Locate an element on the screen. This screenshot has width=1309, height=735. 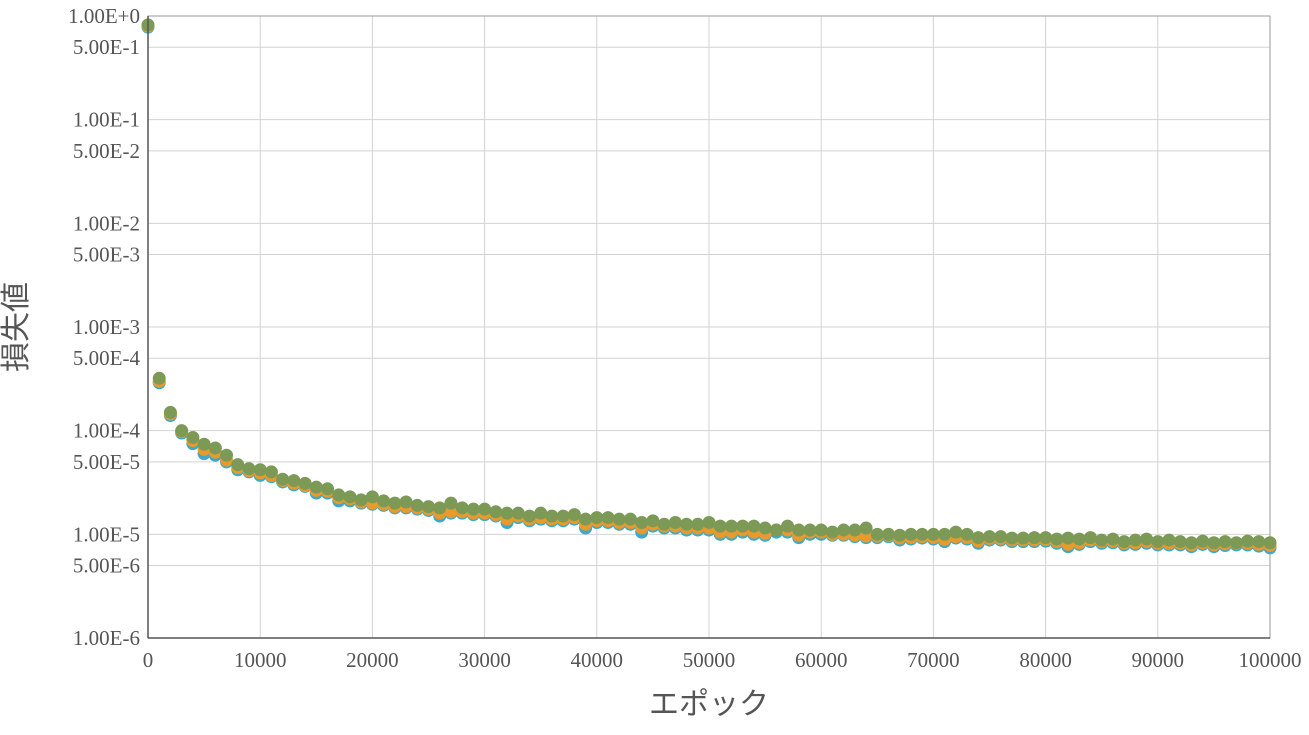
x-tick-label: 90000 is located at coordinates (1158, 660).